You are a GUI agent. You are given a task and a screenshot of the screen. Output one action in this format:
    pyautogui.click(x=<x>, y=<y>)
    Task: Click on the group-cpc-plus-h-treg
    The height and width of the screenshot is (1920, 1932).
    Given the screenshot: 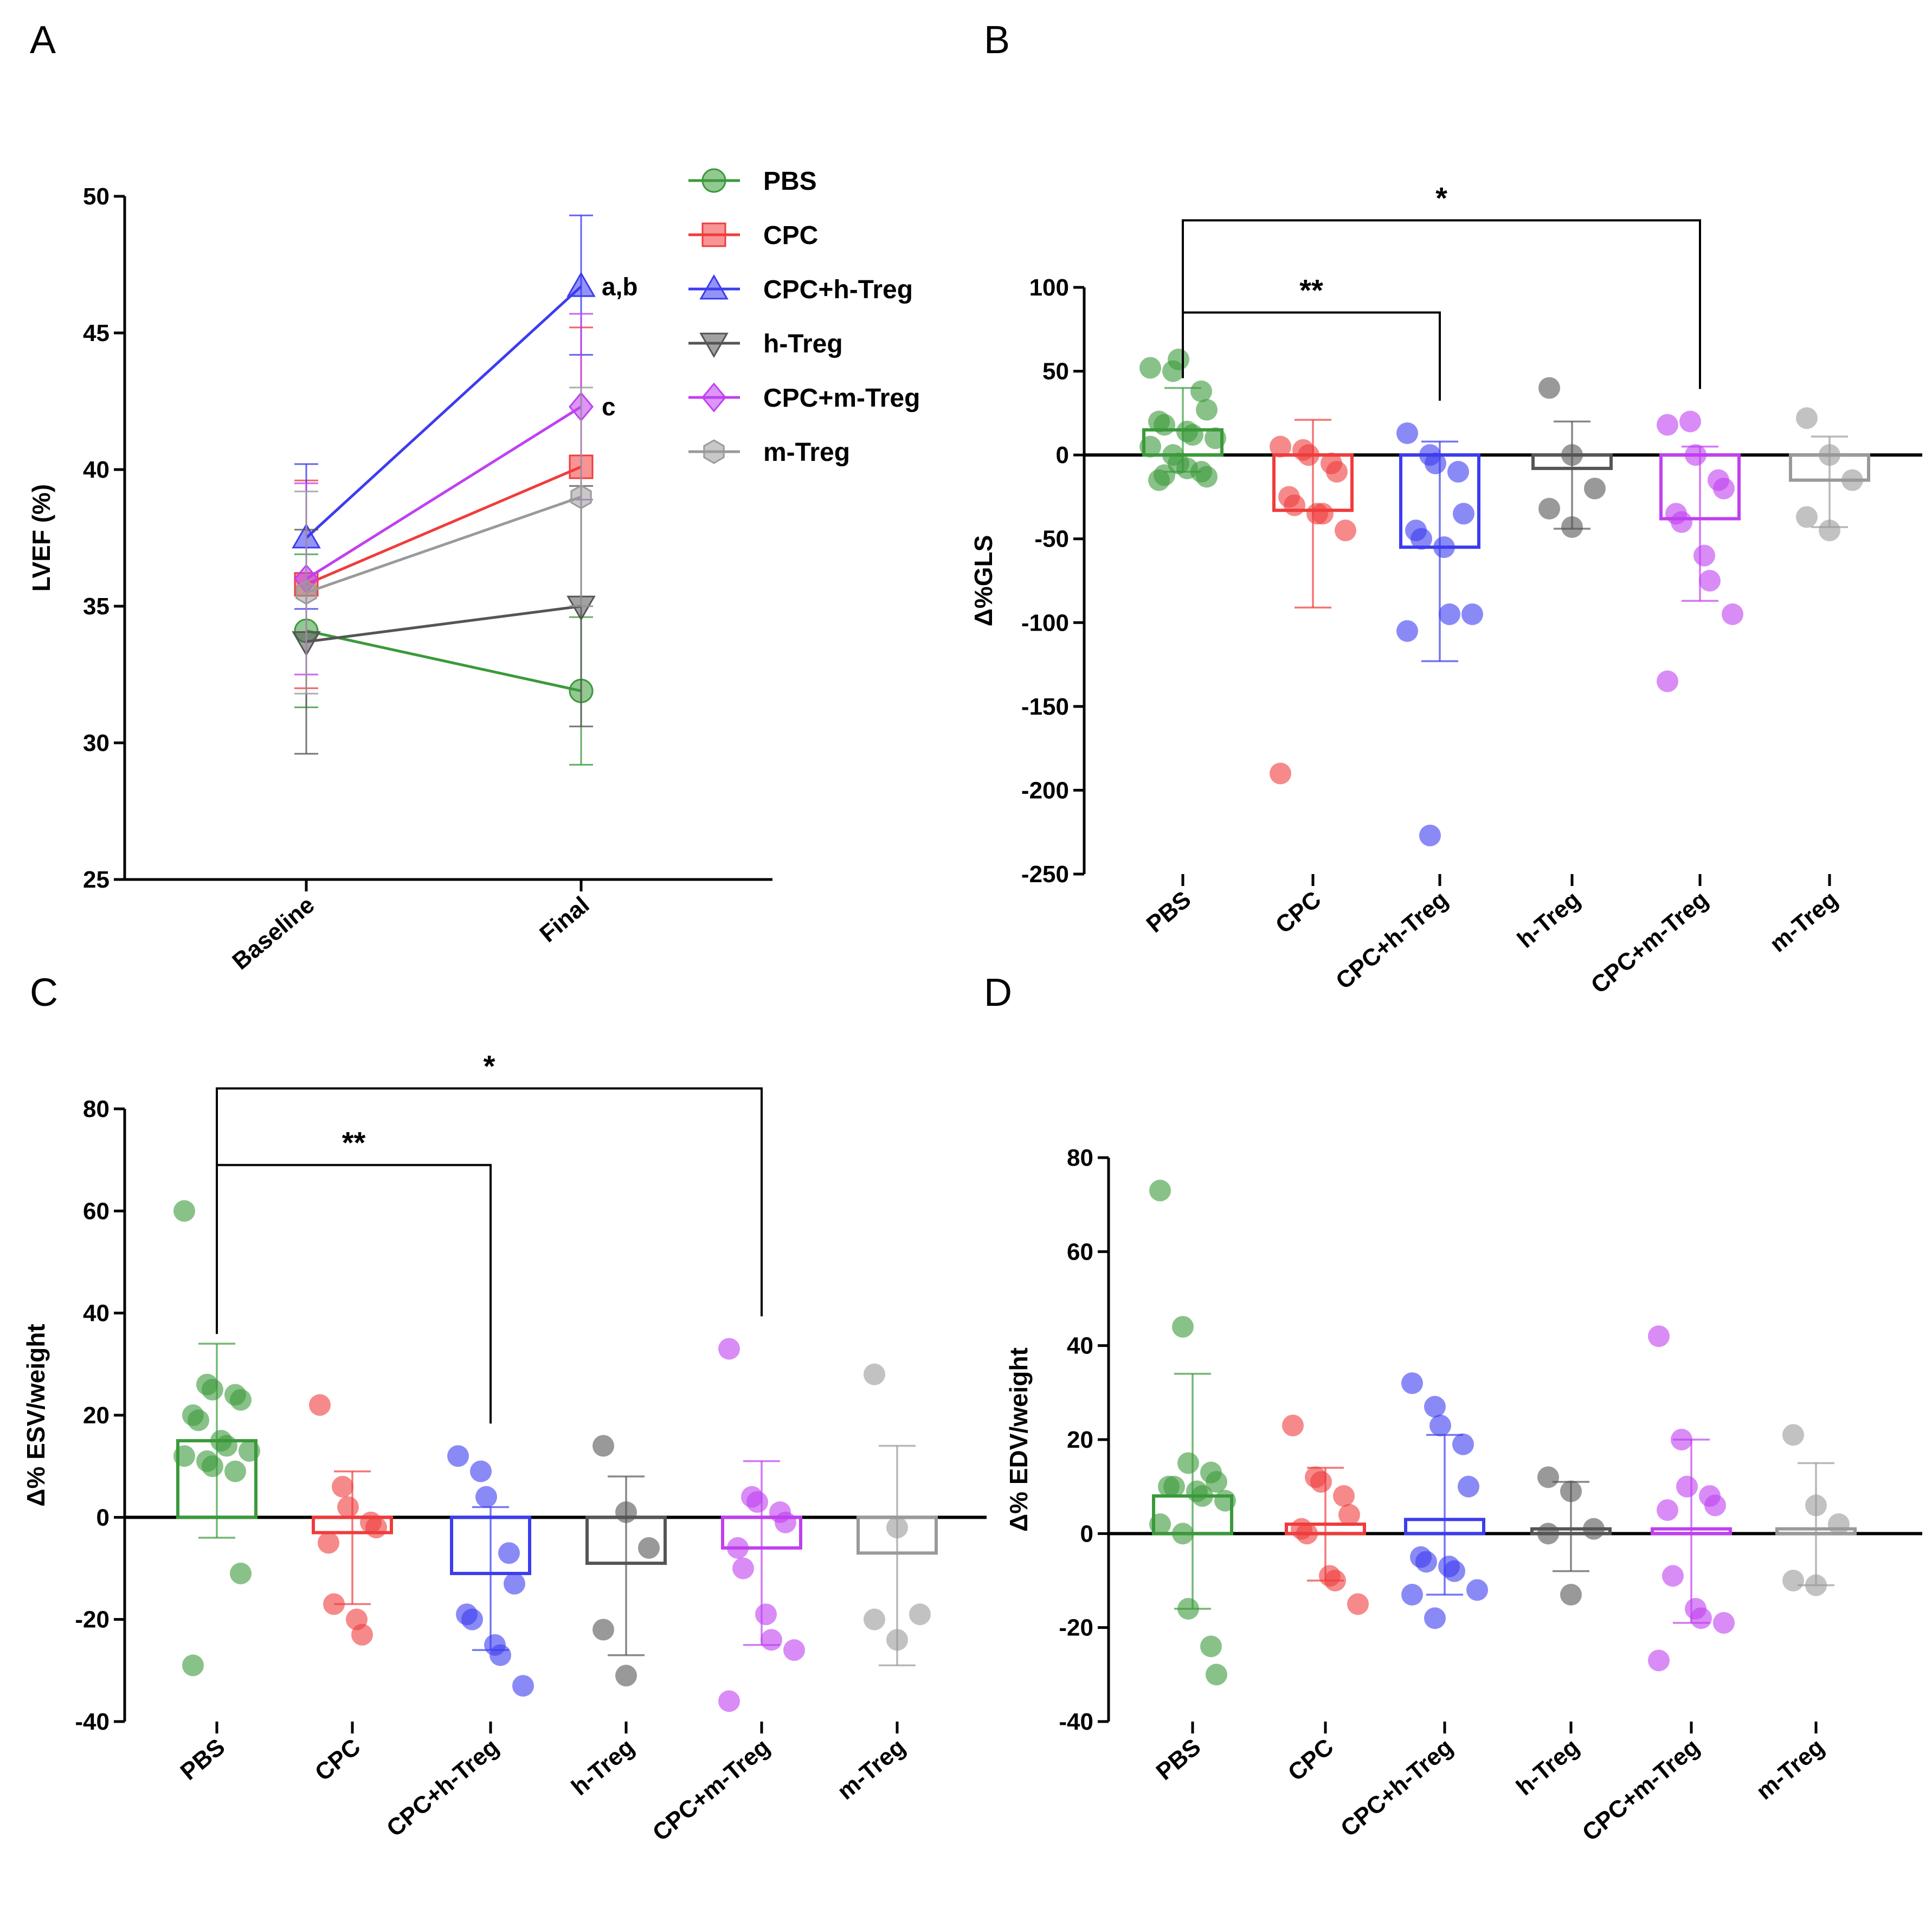 What is the action you would take?
    pyautogui.click(x=1444, y=1500)
    